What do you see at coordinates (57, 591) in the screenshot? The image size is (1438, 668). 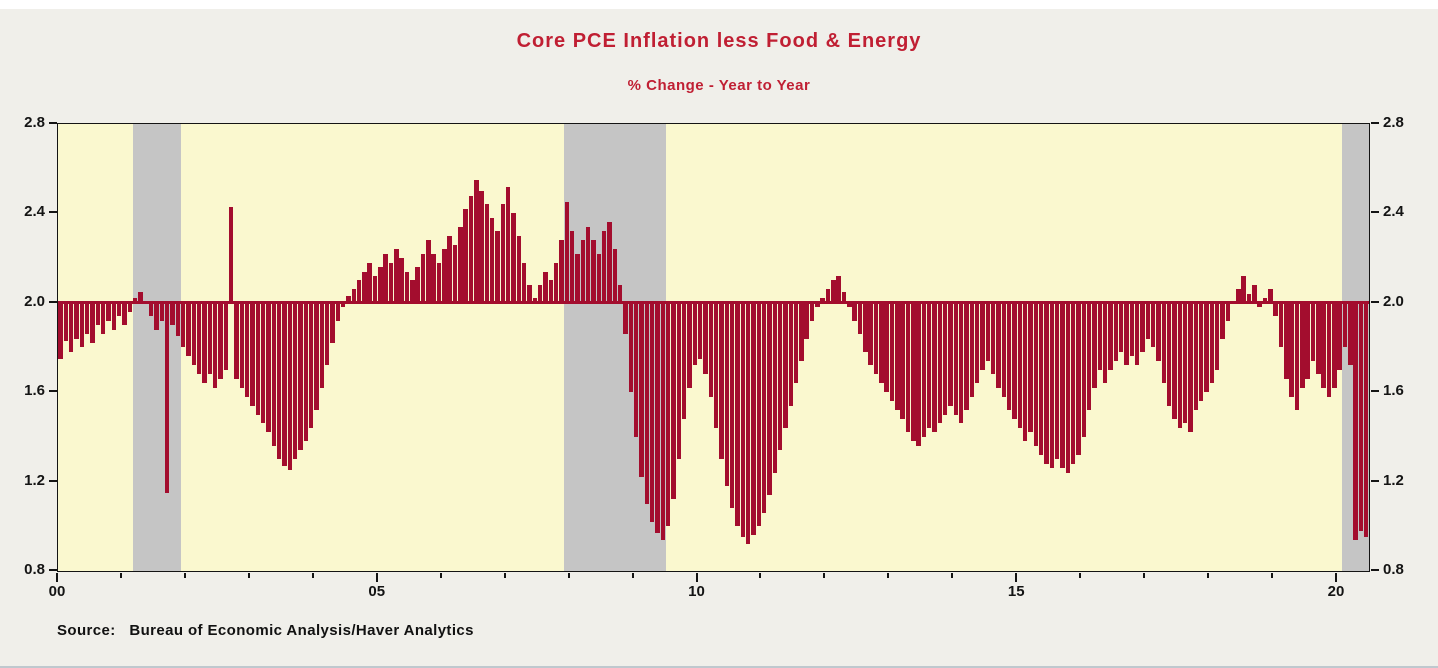 I see `x-tick-label: 00` at bounding box center [57, 591].